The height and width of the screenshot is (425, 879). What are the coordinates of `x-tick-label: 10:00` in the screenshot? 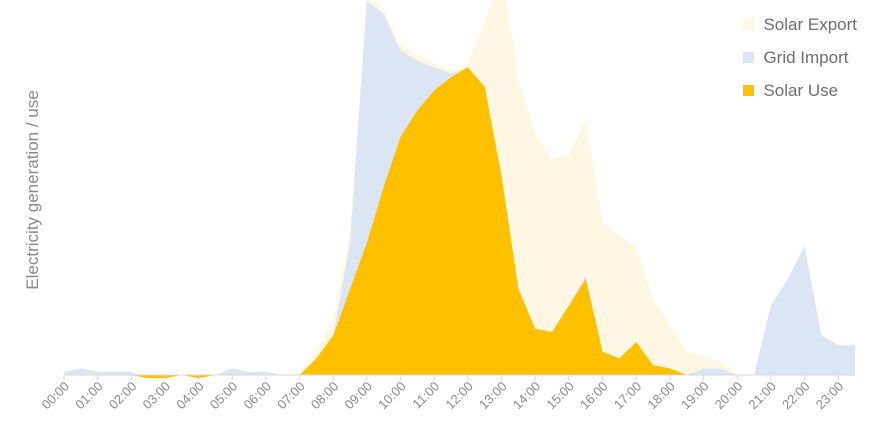 It's located at (392, 396).